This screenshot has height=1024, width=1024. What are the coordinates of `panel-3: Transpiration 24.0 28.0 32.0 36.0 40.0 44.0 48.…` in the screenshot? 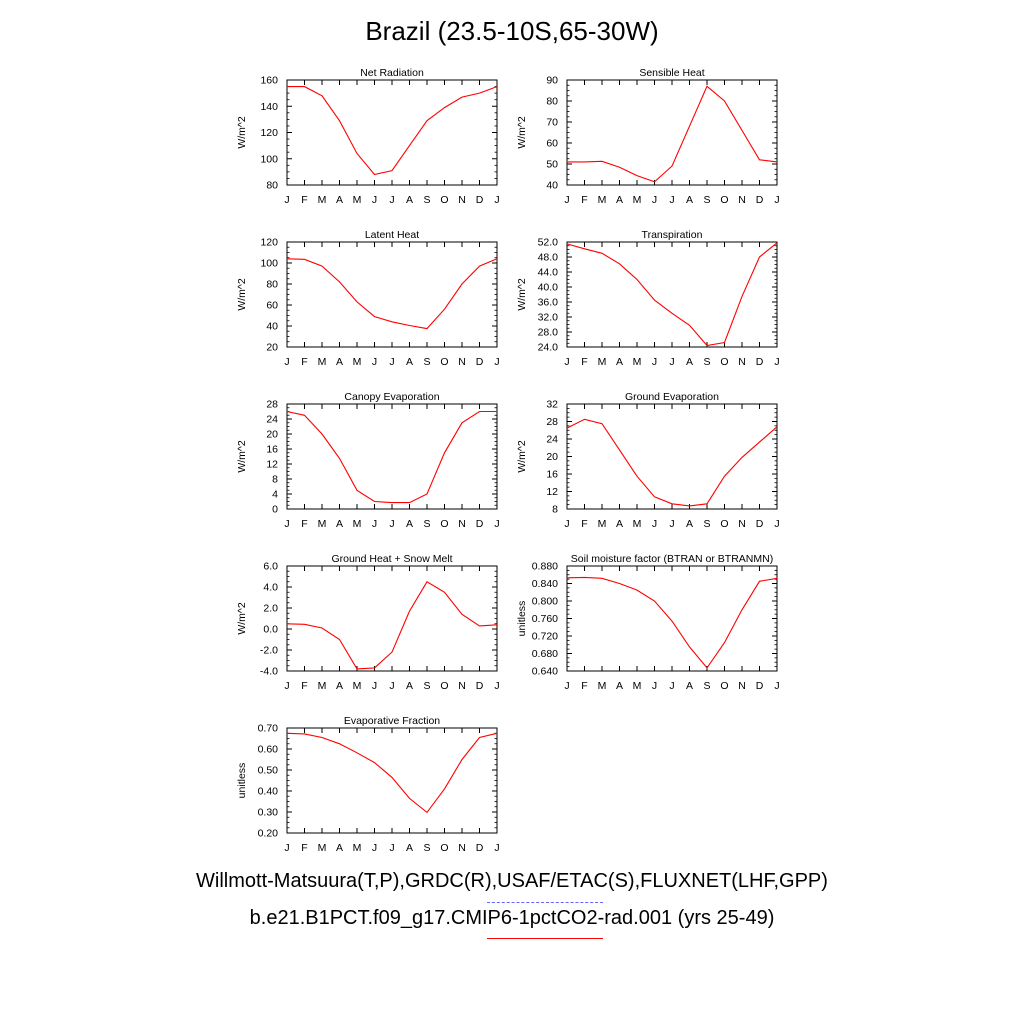 It's located at (648, 298).